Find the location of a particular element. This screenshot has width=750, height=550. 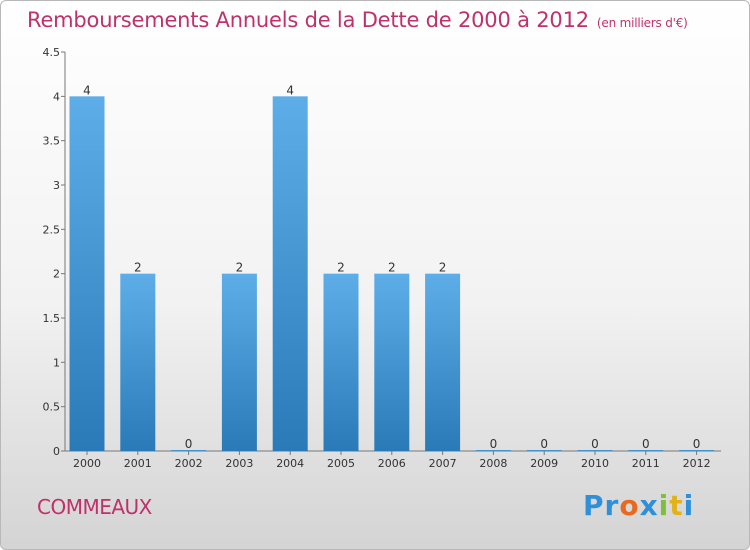

y-tick-label: 4.5 is located at coordinates (52, 52).